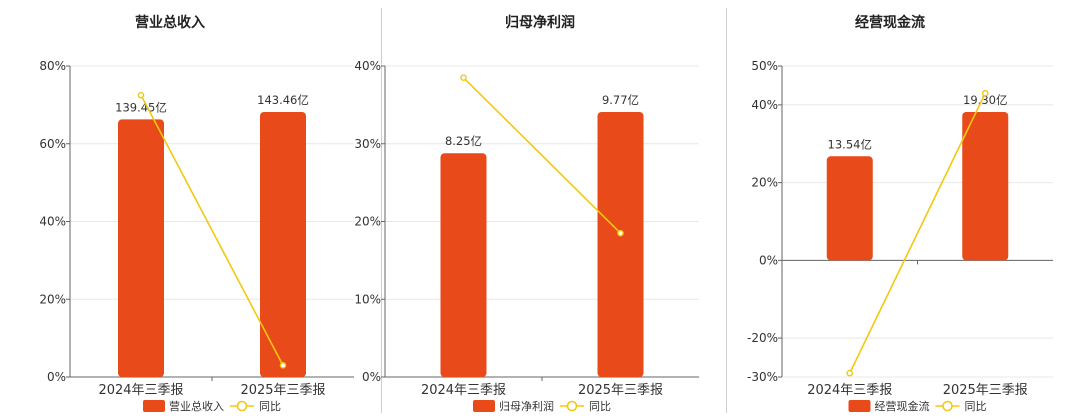  What do you see at coordinates (463, 141) in the screenshot?
I see `bar-value-label: 8.25亿` at bounding box center [463, 141].